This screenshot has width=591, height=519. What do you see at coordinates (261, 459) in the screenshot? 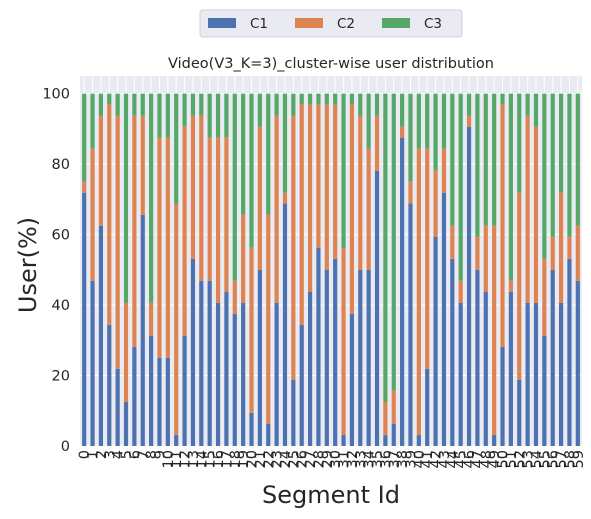
I see `x-tick-label: 21` at bounding box center [261, 459].